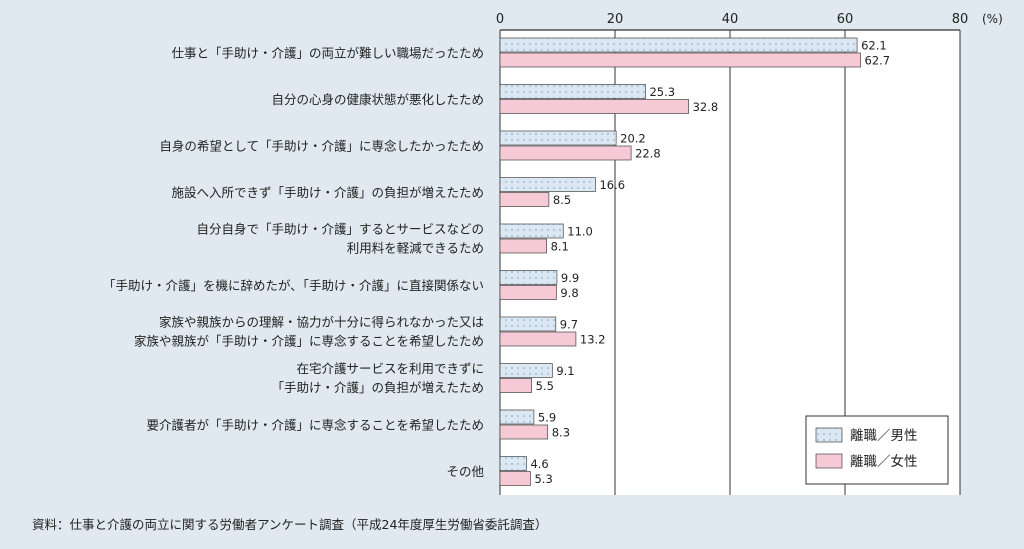  Describe the element at coordinates (315, 425) in the screenshot. I see `category-label: 要介護者が「手助け・介護」に専念することを希望したため` at that location.